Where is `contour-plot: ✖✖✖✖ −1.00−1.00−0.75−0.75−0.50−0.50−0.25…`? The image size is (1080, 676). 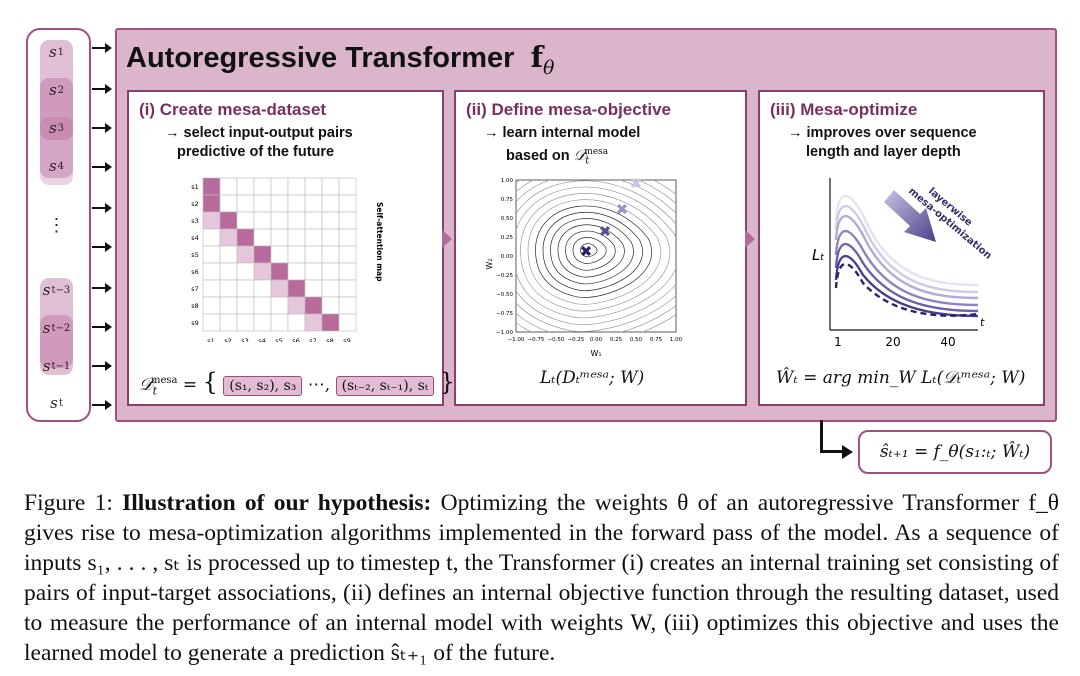
contour-plot: ✖✖✖✖ −1.00−1.00−0.75−0.75−0.50−0.50−0.25… is located at coordinates (584, 266).